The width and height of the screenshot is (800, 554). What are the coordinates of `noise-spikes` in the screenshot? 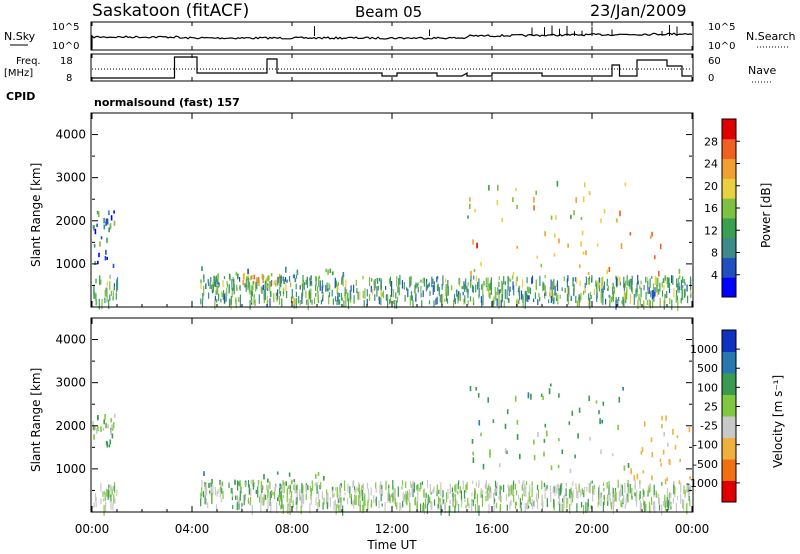 It's located at (496, 30).